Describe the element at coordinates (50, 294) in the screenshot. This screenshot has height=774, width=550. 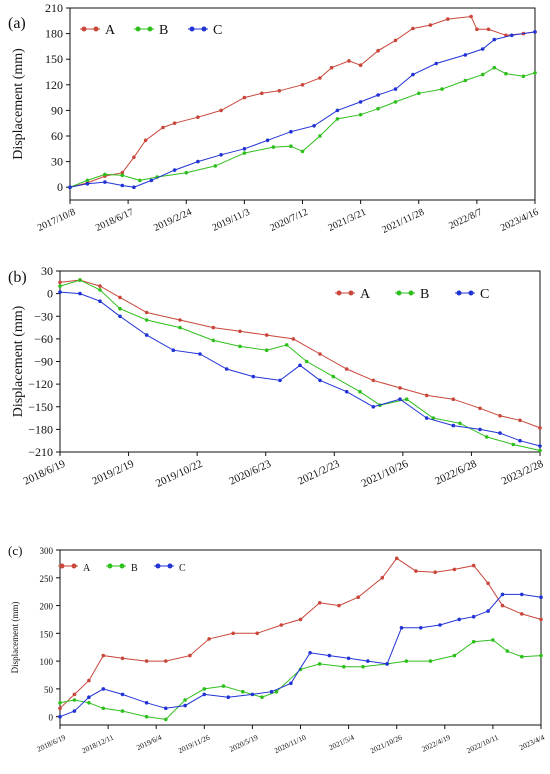
I see `y-tick-label: 0` at that location.